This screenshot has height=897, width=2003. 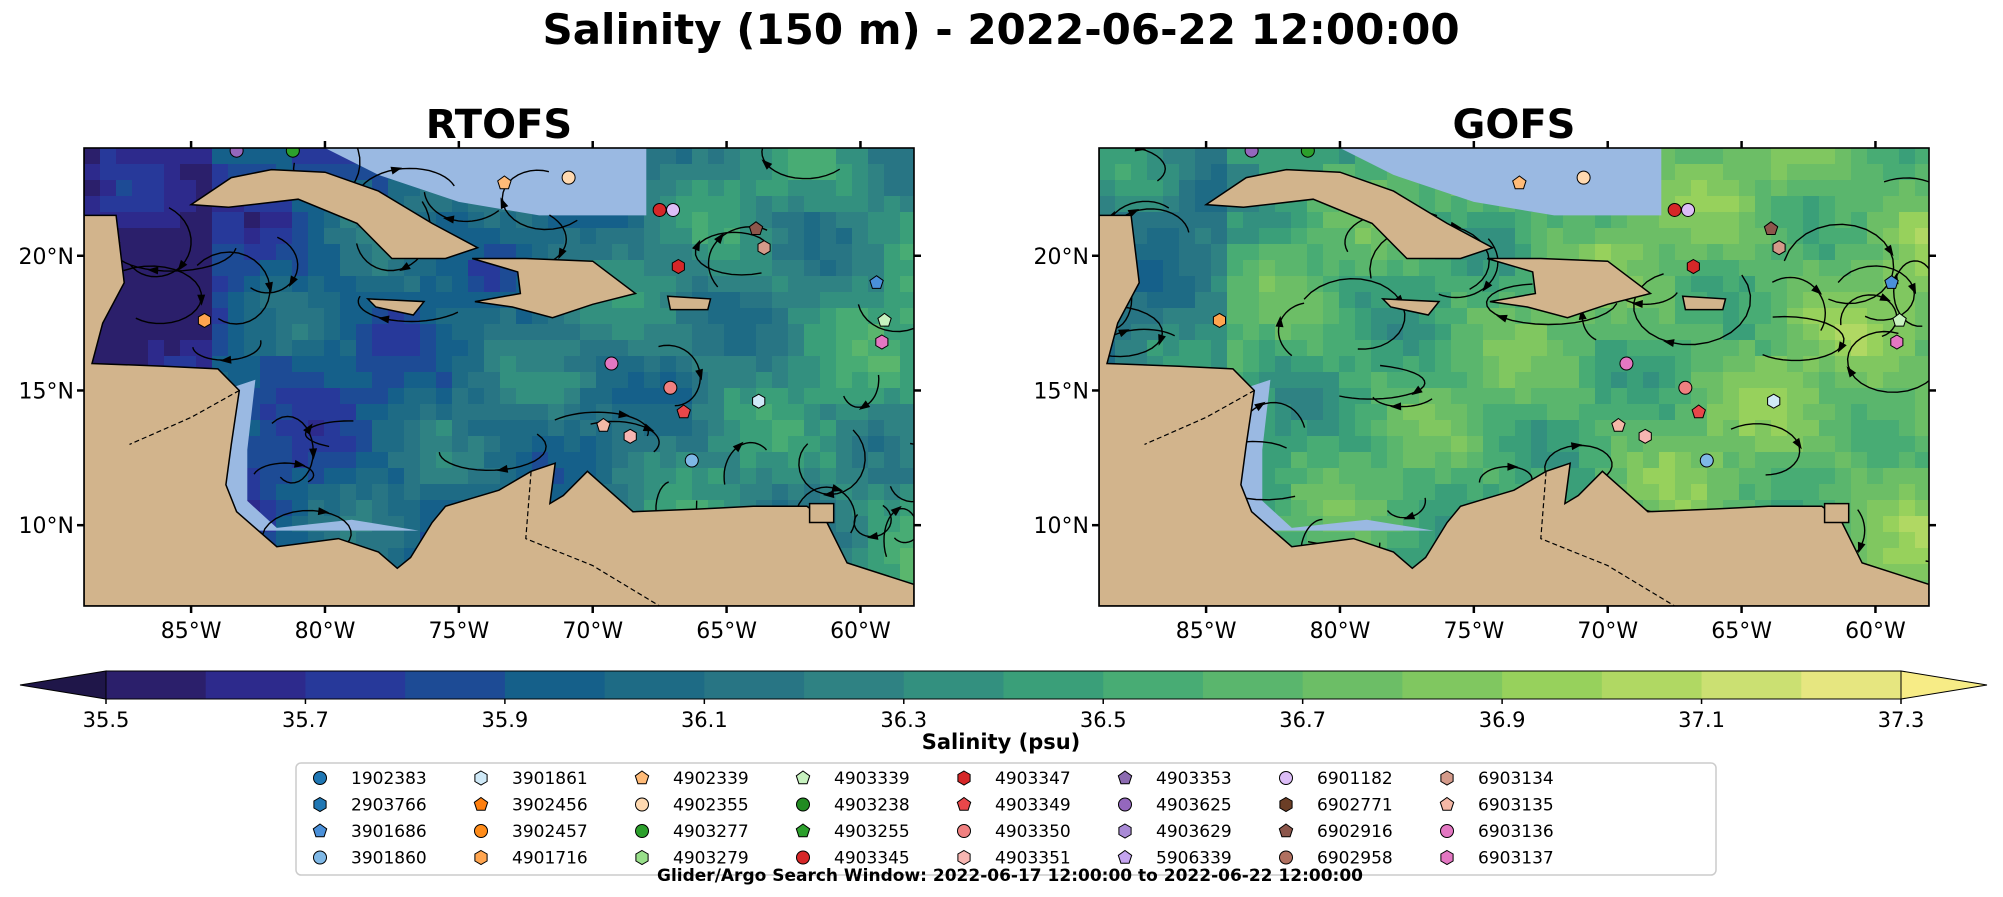 I want to click on legend-label: 4903353, so click(x=1194, y=779).